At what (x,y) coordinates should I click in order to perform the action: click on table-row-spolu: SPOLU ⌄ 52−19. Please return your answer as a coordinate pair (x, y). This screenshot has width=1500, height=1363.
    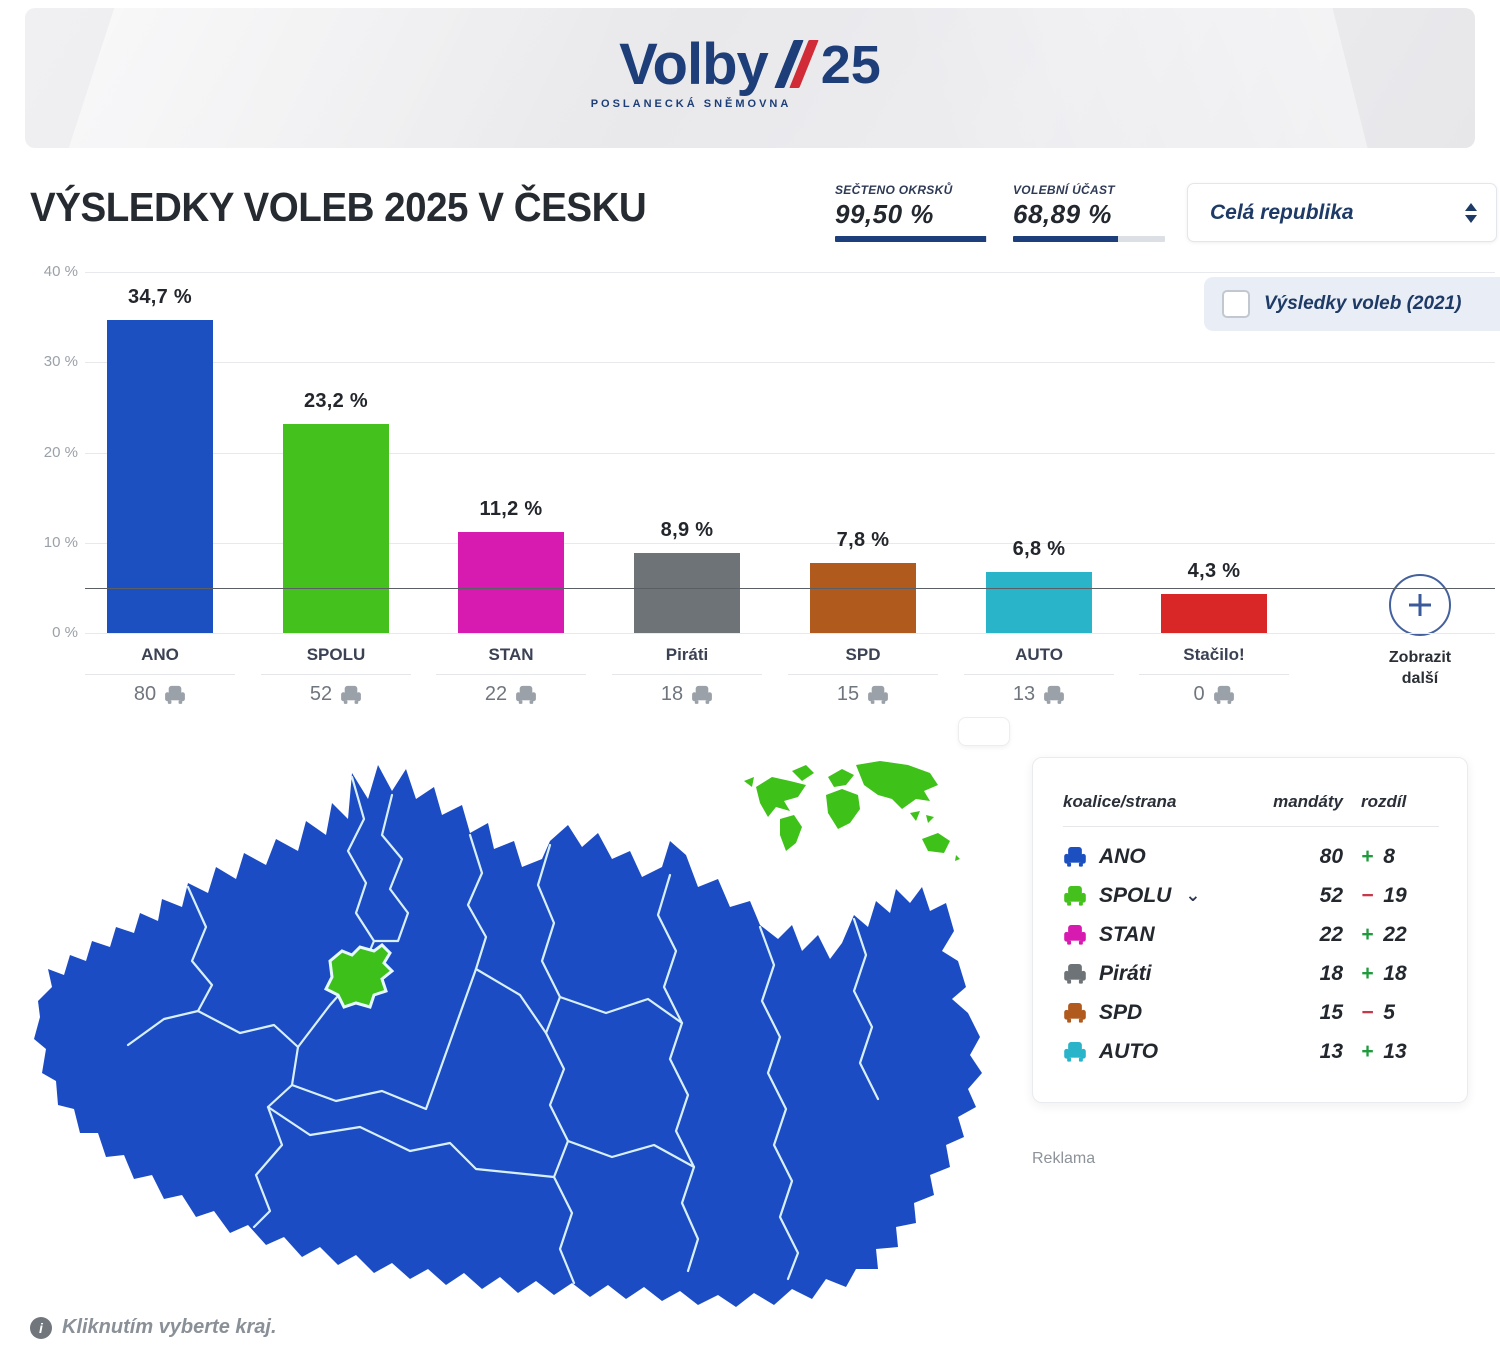
    Looking at the image, I should click on (1251, 895).